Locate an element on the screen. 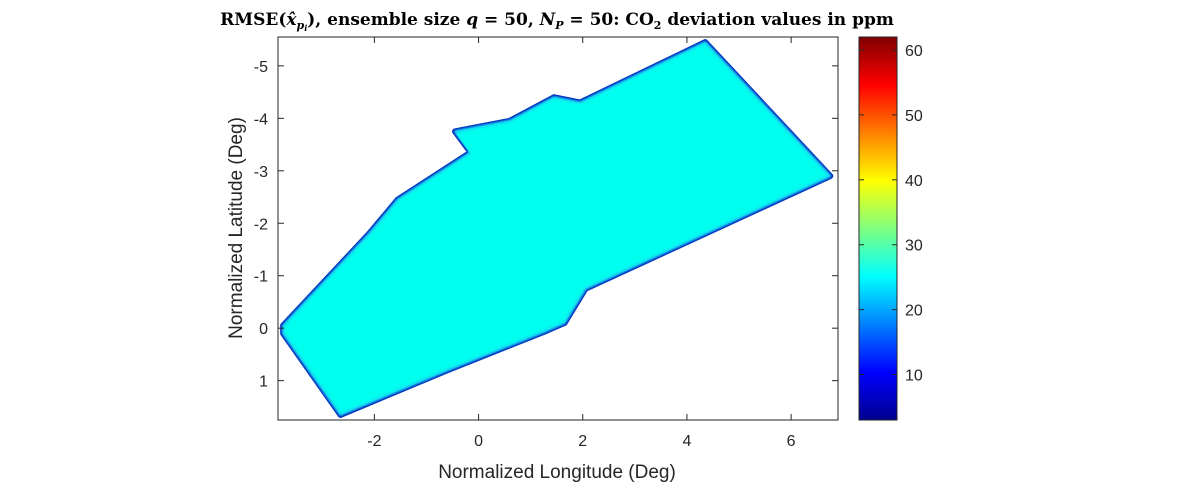 Image resolution: width=1178 pixels, height=485 pixels. colorbar-tick-label: 50 is located at coordinates (914, 116).